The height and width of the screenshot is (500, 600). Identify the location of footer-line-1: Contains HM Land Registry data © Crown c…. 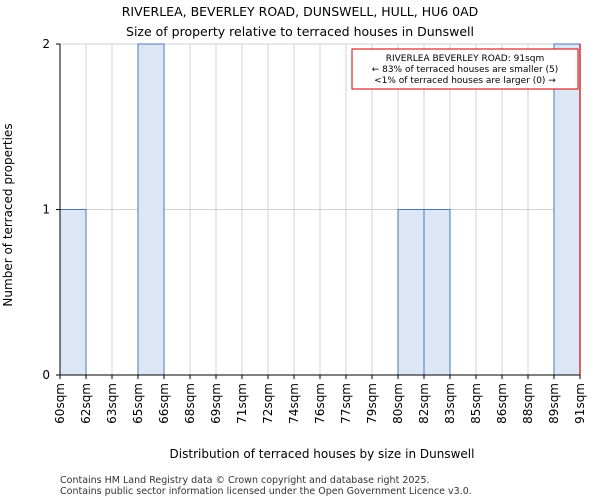
(245, 480).